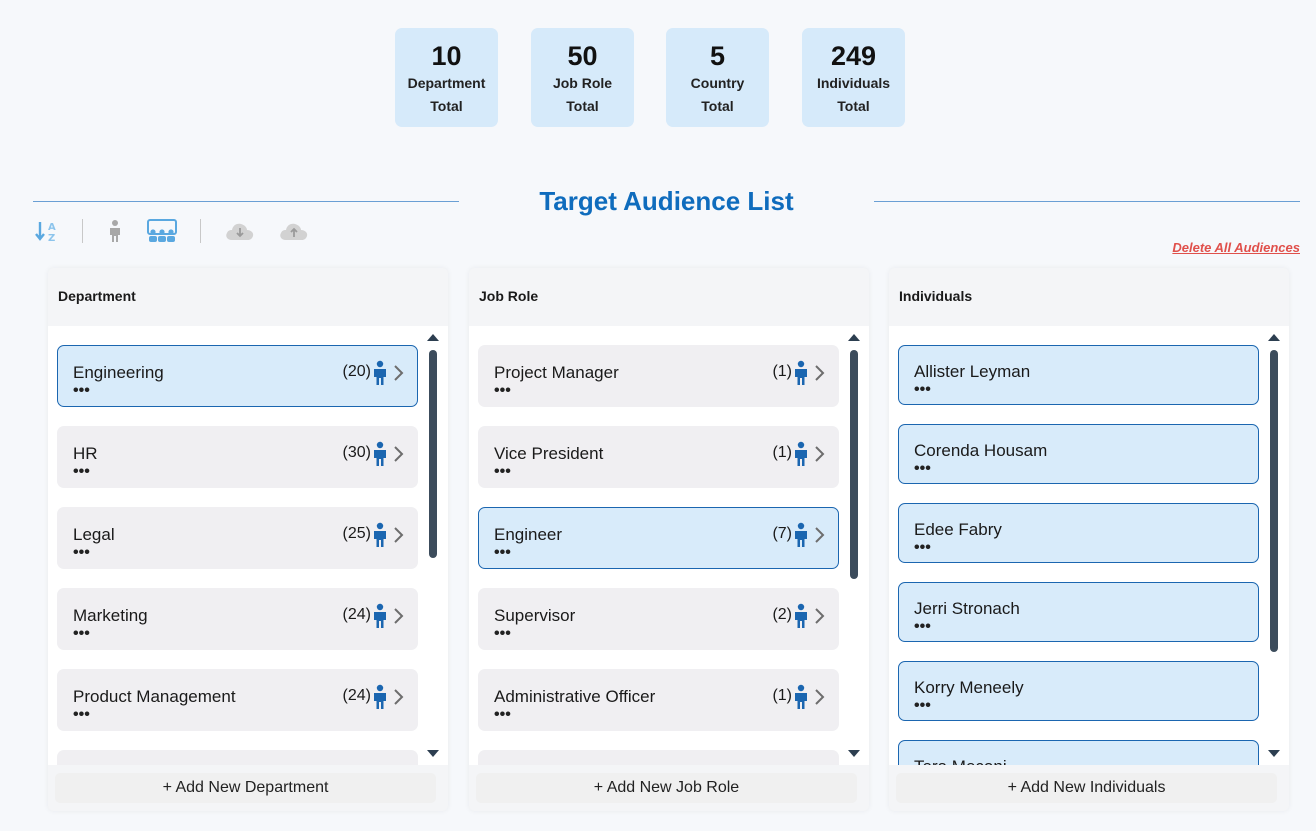 The image size is (1316, 831). Describe the element at coordinates (245, 788) in the screenshot. I see `add-department-button: + Add New Department` at that location.